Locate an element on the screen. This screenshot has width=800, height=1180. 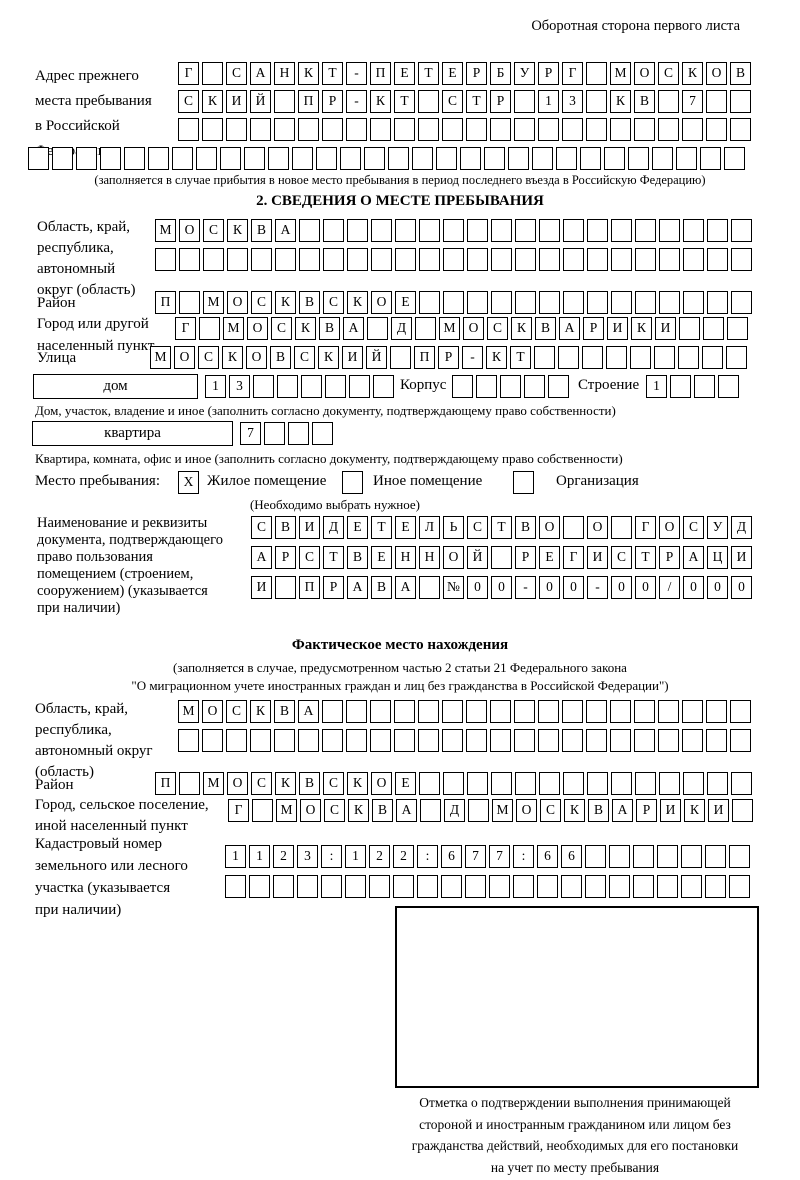
char-box: - is located at coordinates (356, 73).